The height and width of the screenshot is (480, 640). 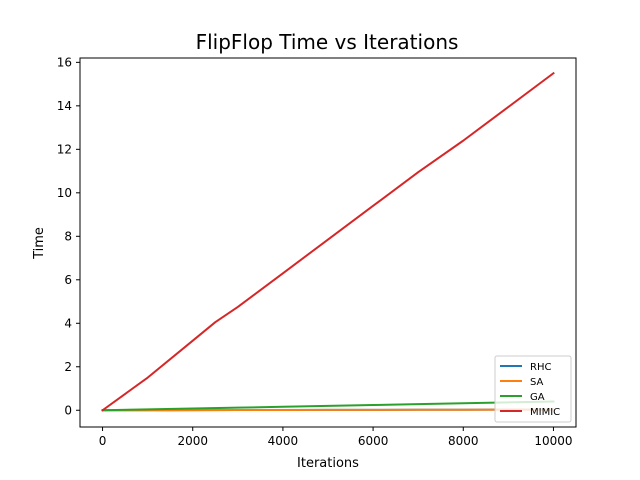 I want to click on y-tick-label: 16, so click(x=64, y=62).